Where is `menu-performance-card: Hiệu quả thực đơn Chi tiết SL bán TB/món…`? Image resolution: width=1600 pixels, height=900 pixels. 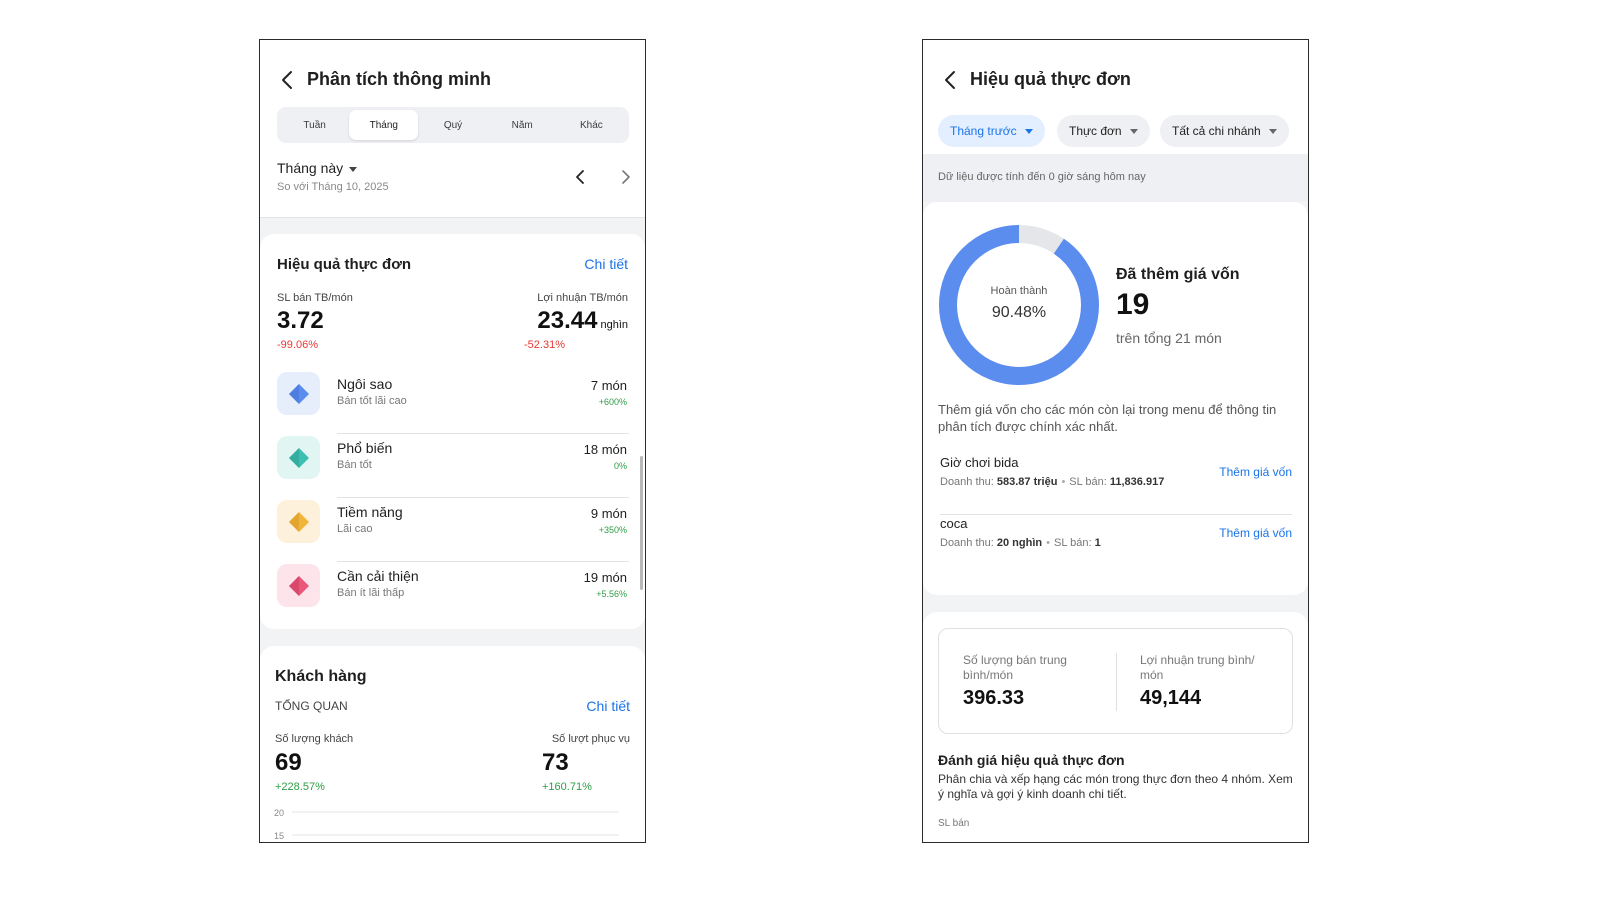
menu-performance-card: Hiệu quả thực đơn Chi tiết SL bán TB/món… is located at coordinates (452, 431).